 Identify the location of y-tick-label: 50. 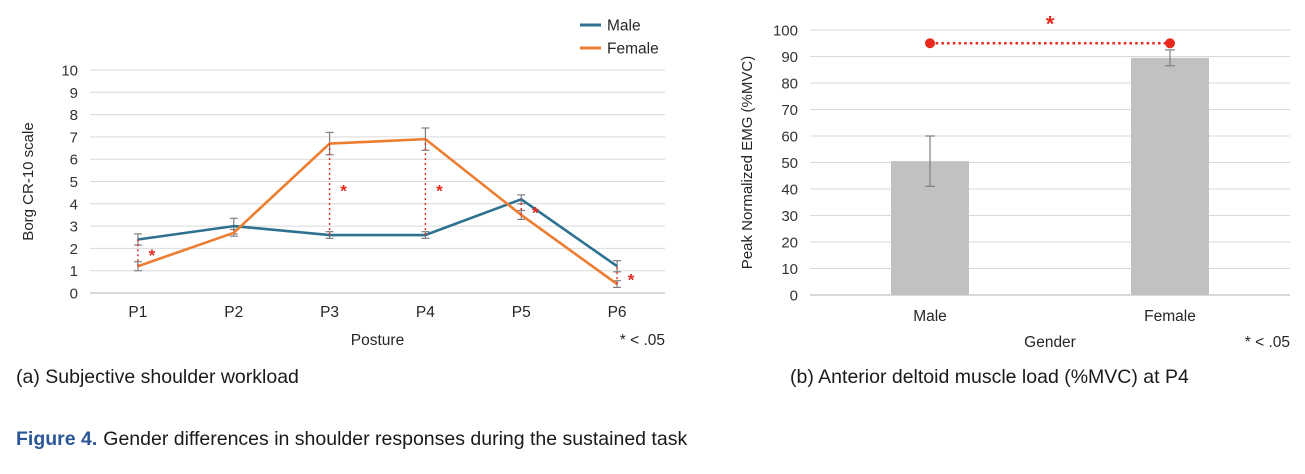
(789, 163).